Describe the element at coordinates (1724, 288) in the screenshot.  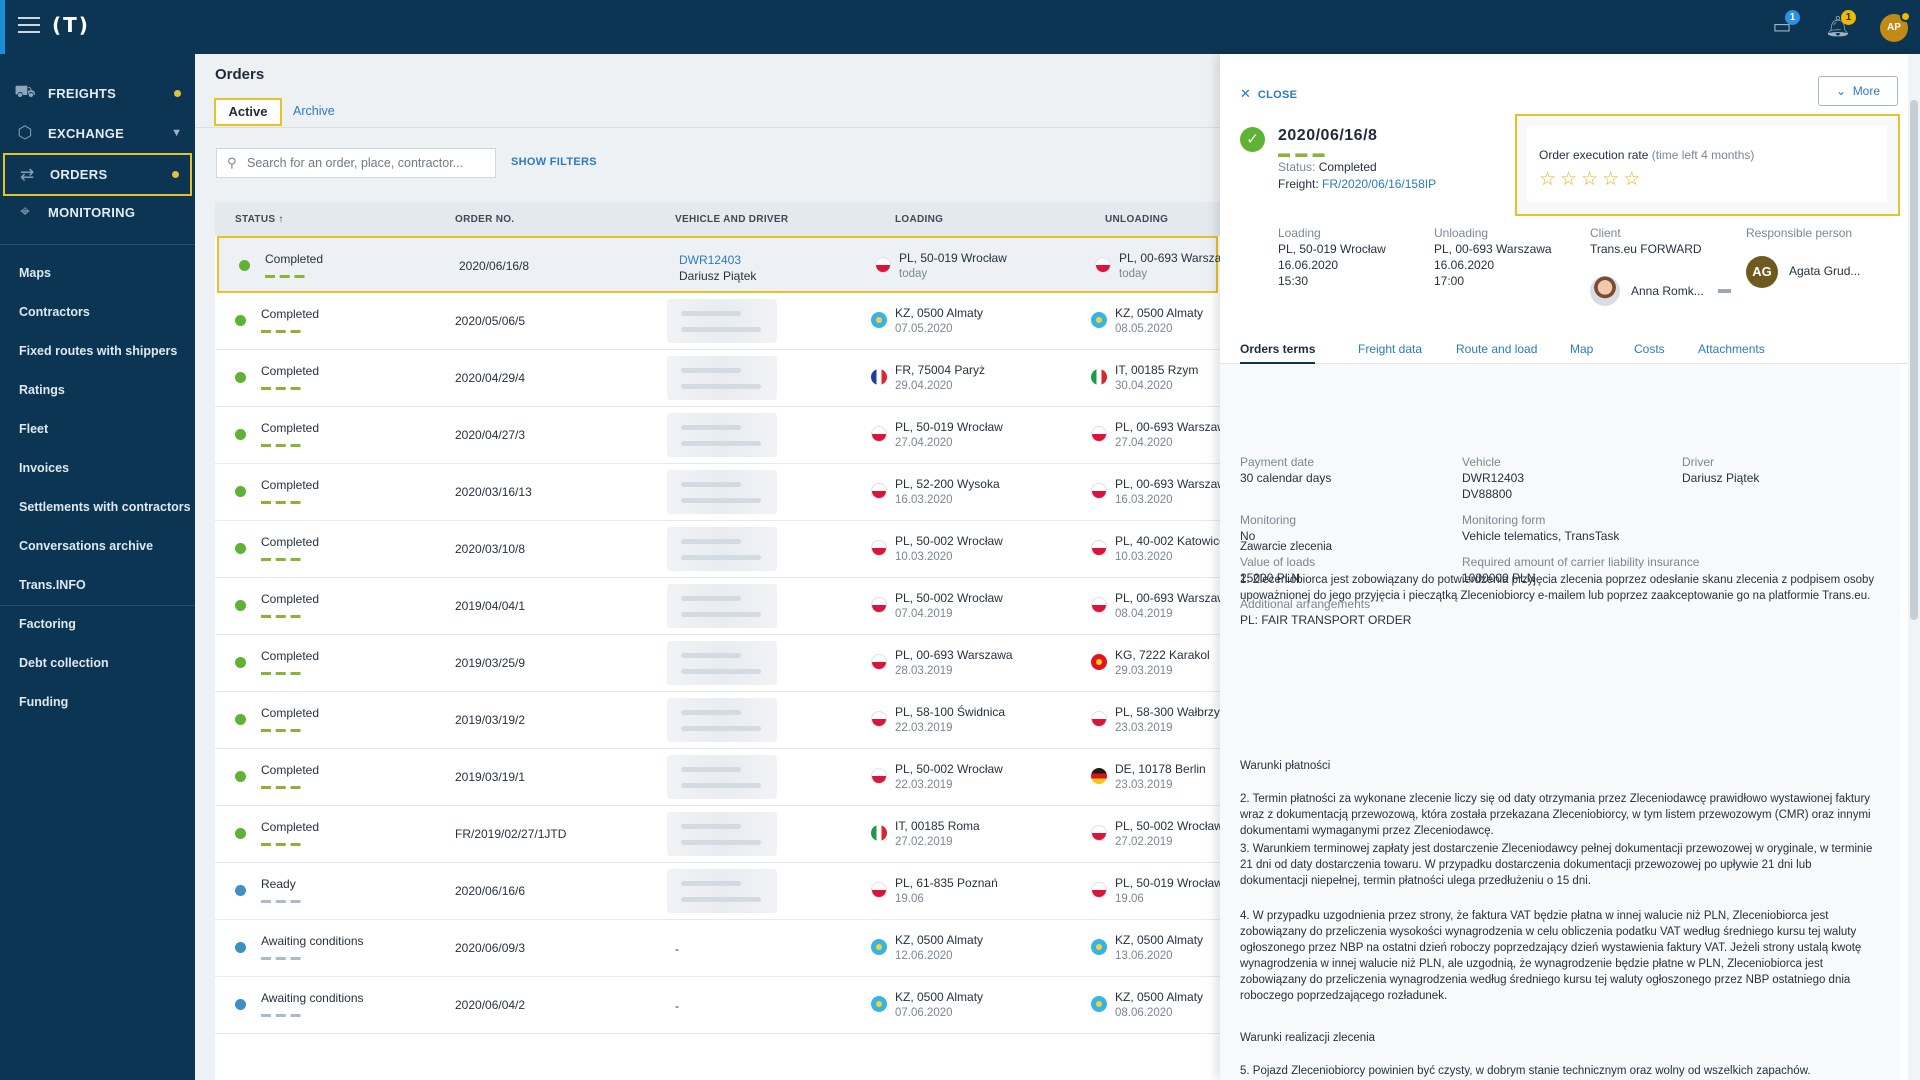
I see `chat-bubble-icon: ▬` at that location.